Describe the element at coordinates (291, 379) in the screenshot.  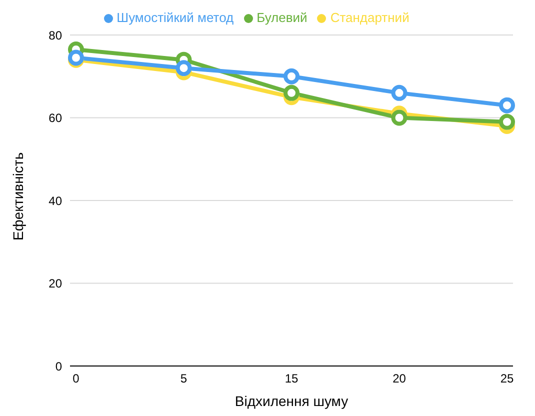
I see `x-tick-label: 15` at that location.